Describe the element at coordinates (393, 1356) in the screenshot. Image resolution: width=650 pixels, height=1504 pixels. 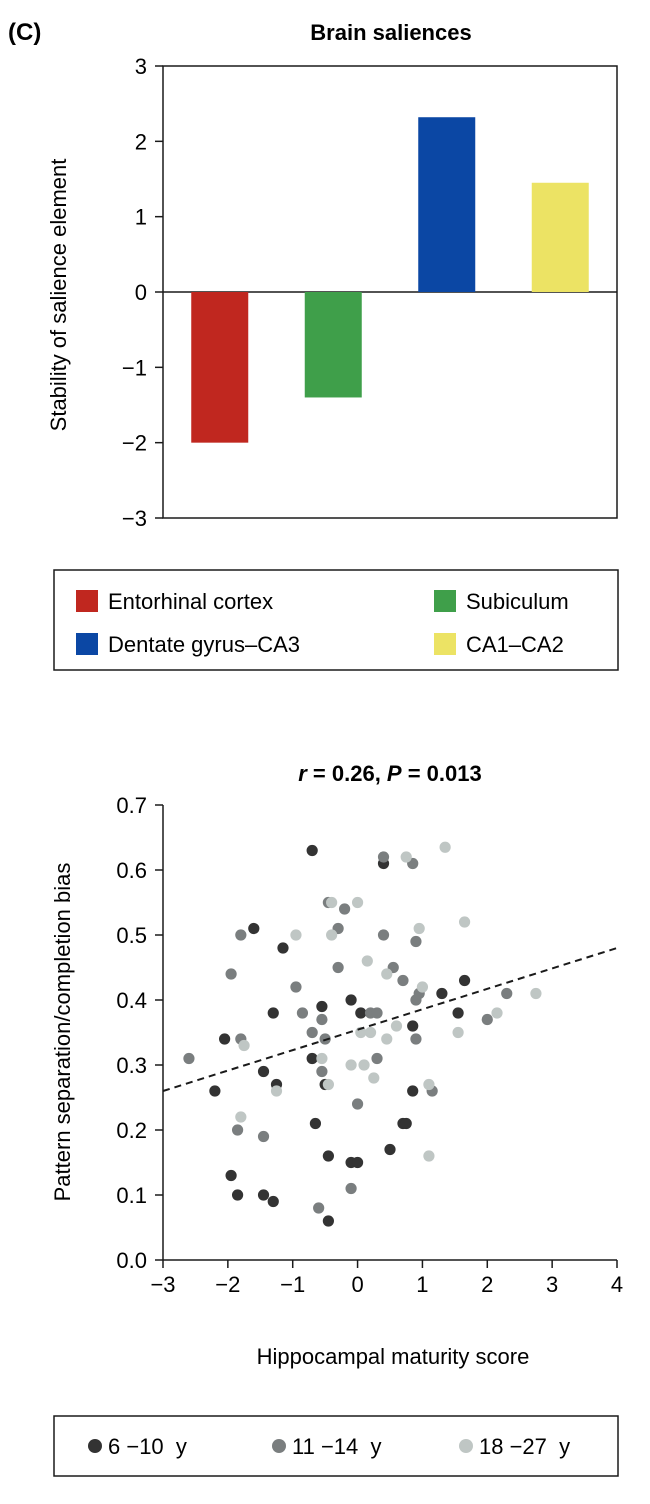
I see `scatter-x-axis-label: Hippocampal maturity score` at that location.